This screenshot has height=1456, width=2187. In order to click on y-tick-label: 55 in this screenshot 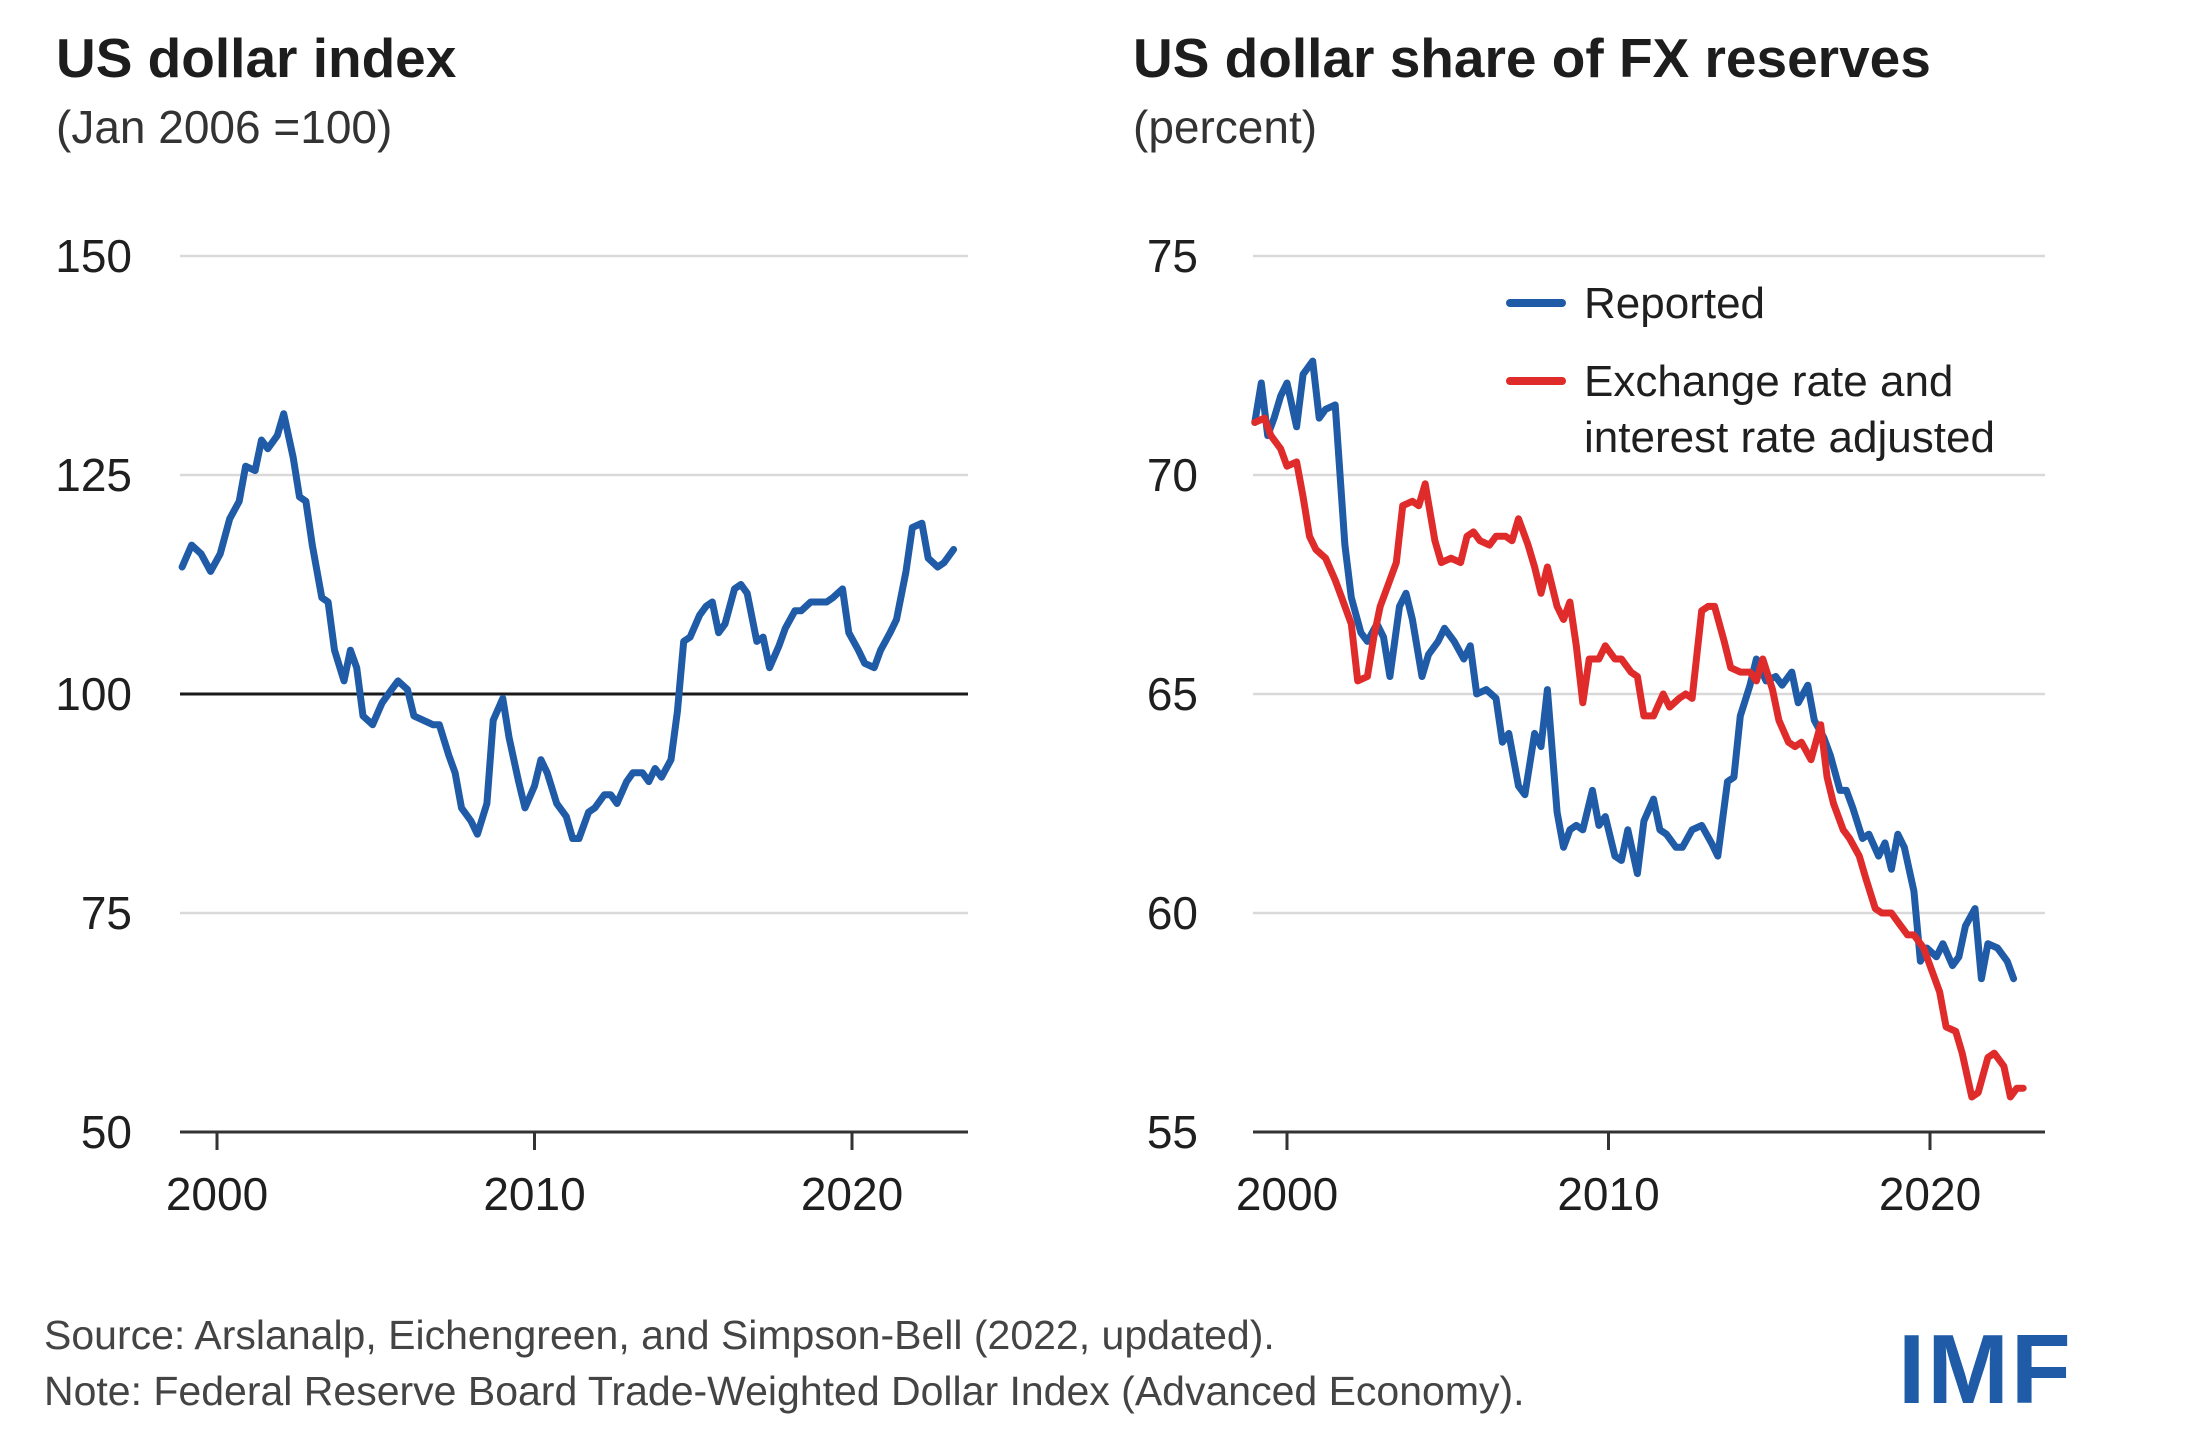, I will do `click(1172, 1132)`.